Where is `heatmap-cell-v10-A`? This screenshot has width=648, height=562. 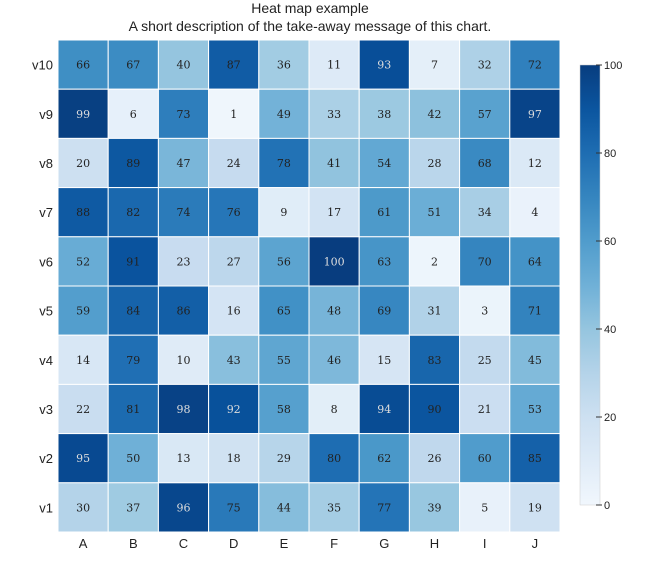
heatmap-cell-v10-A is located at coordinates (83, 64).